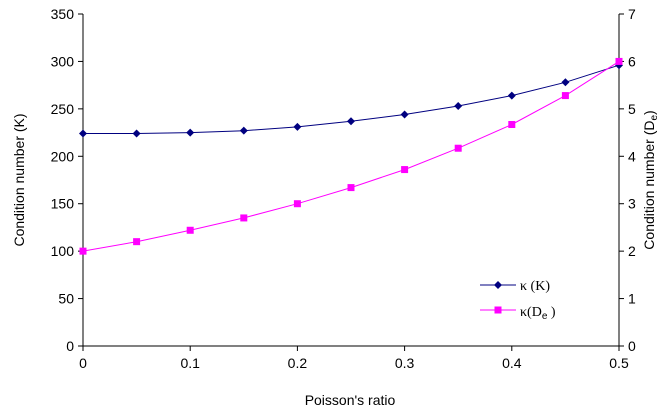 This screenshot has height=414, width=668. I want to click on legend-label-de: κ(De ), so click(538, 313).